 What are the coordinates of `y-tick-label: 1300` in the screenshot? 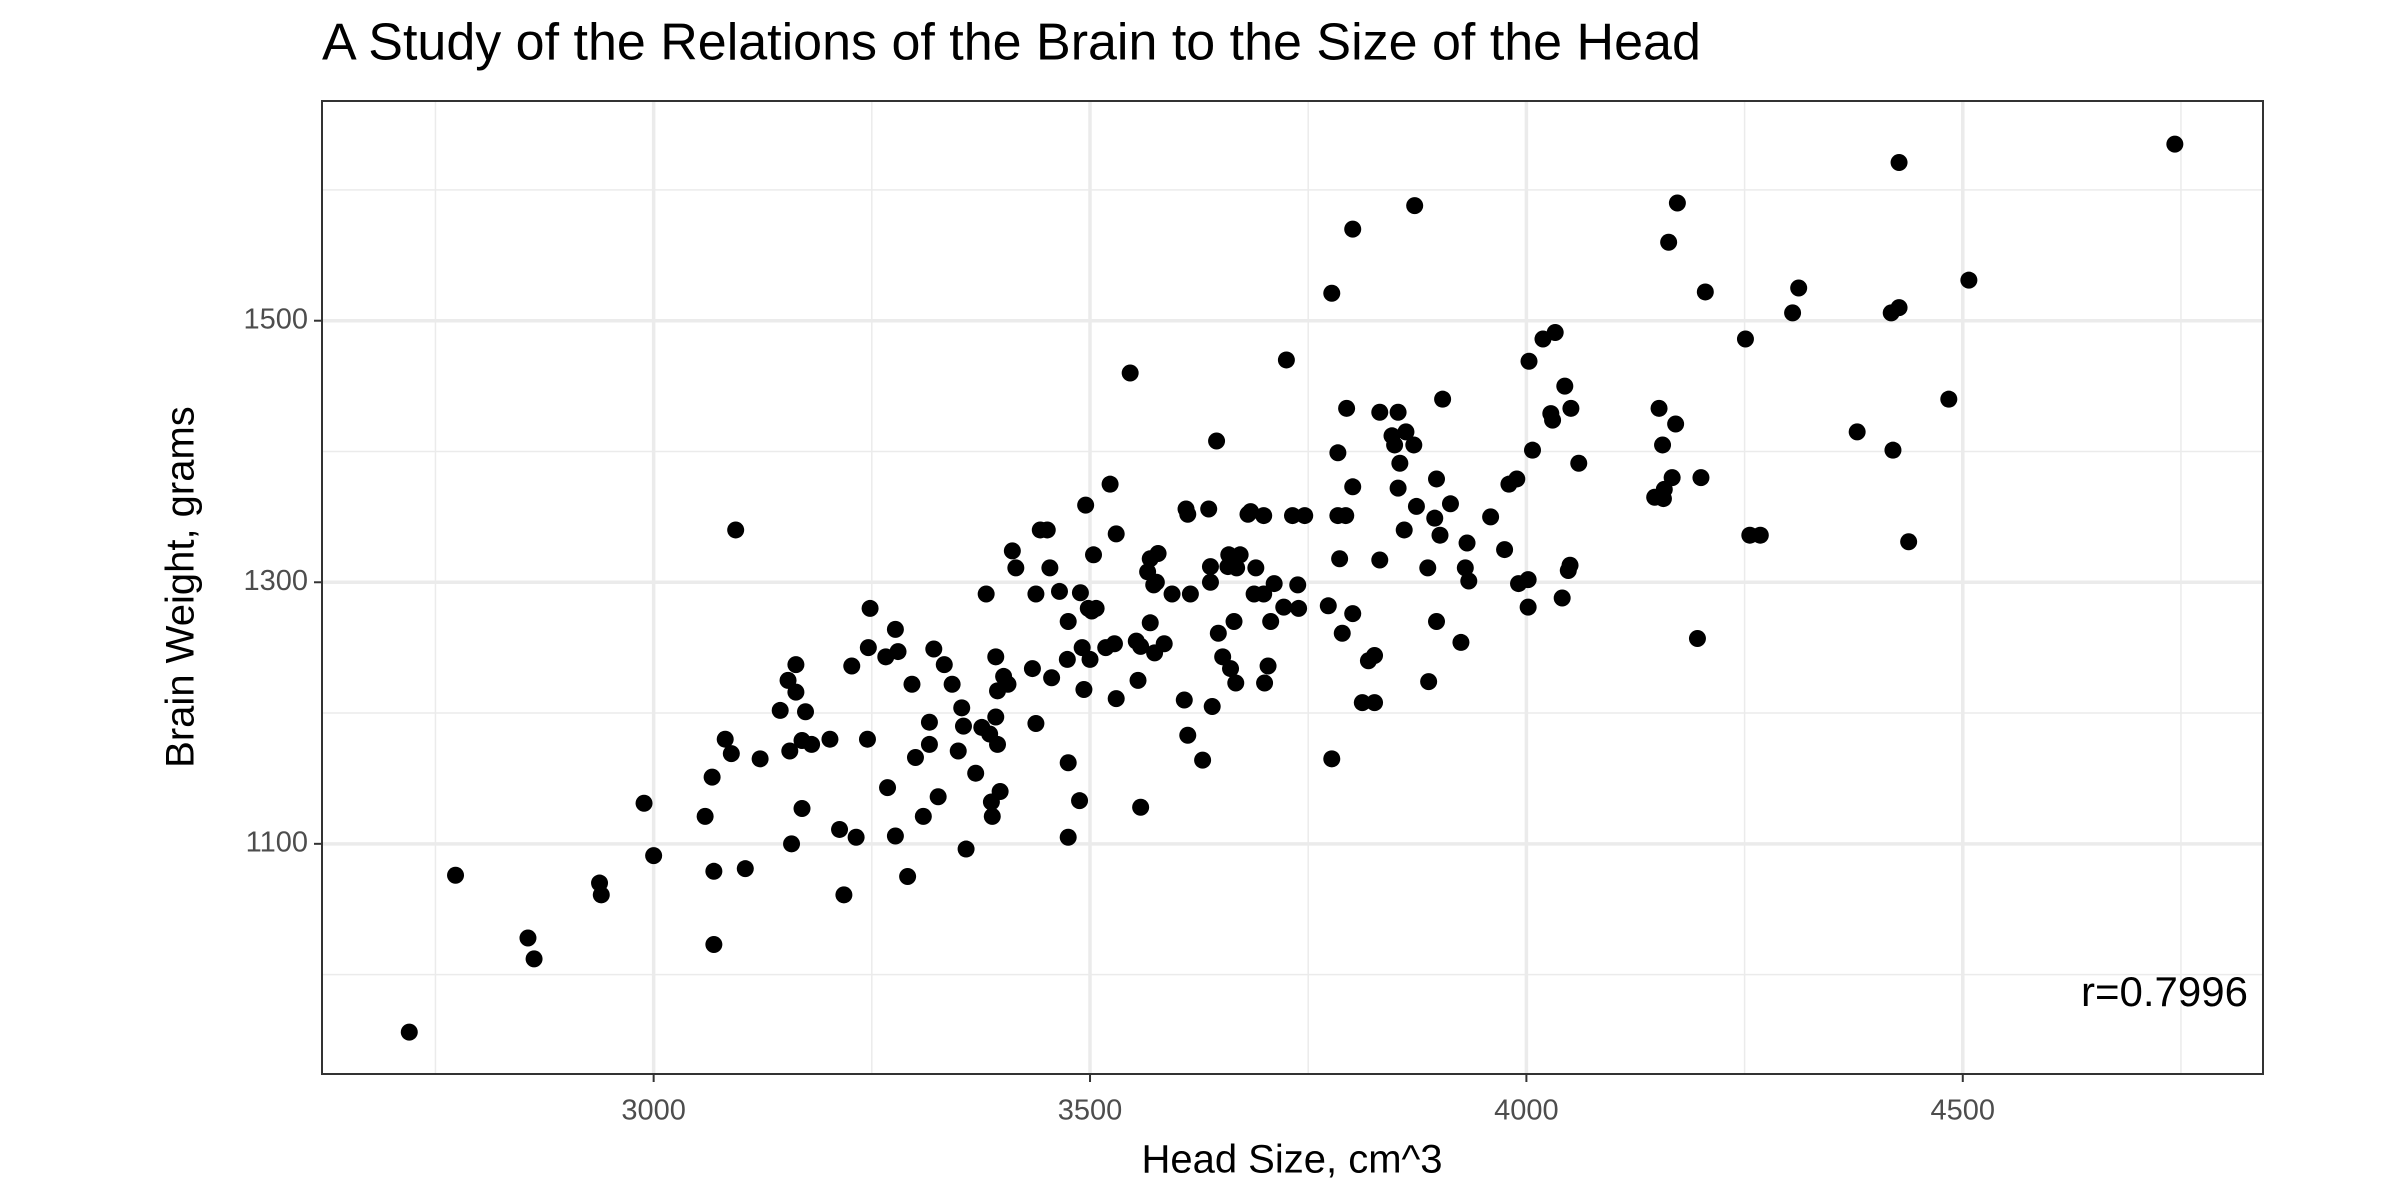 It's located at (275, 581).